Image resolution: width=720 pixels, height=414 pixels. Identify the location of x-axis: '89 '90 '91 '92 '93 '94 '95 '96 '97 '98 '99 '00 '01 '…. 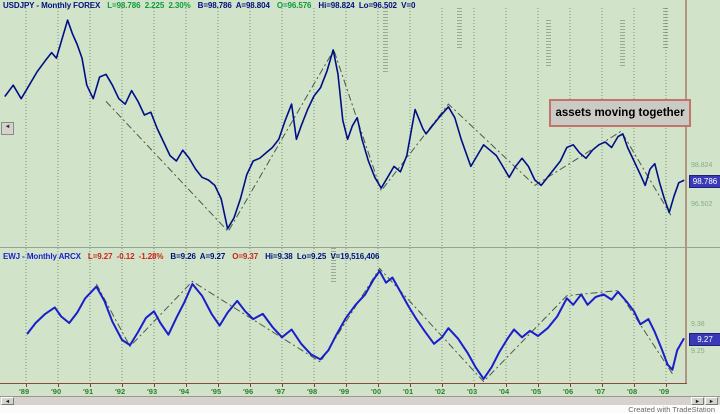
(360, 389).